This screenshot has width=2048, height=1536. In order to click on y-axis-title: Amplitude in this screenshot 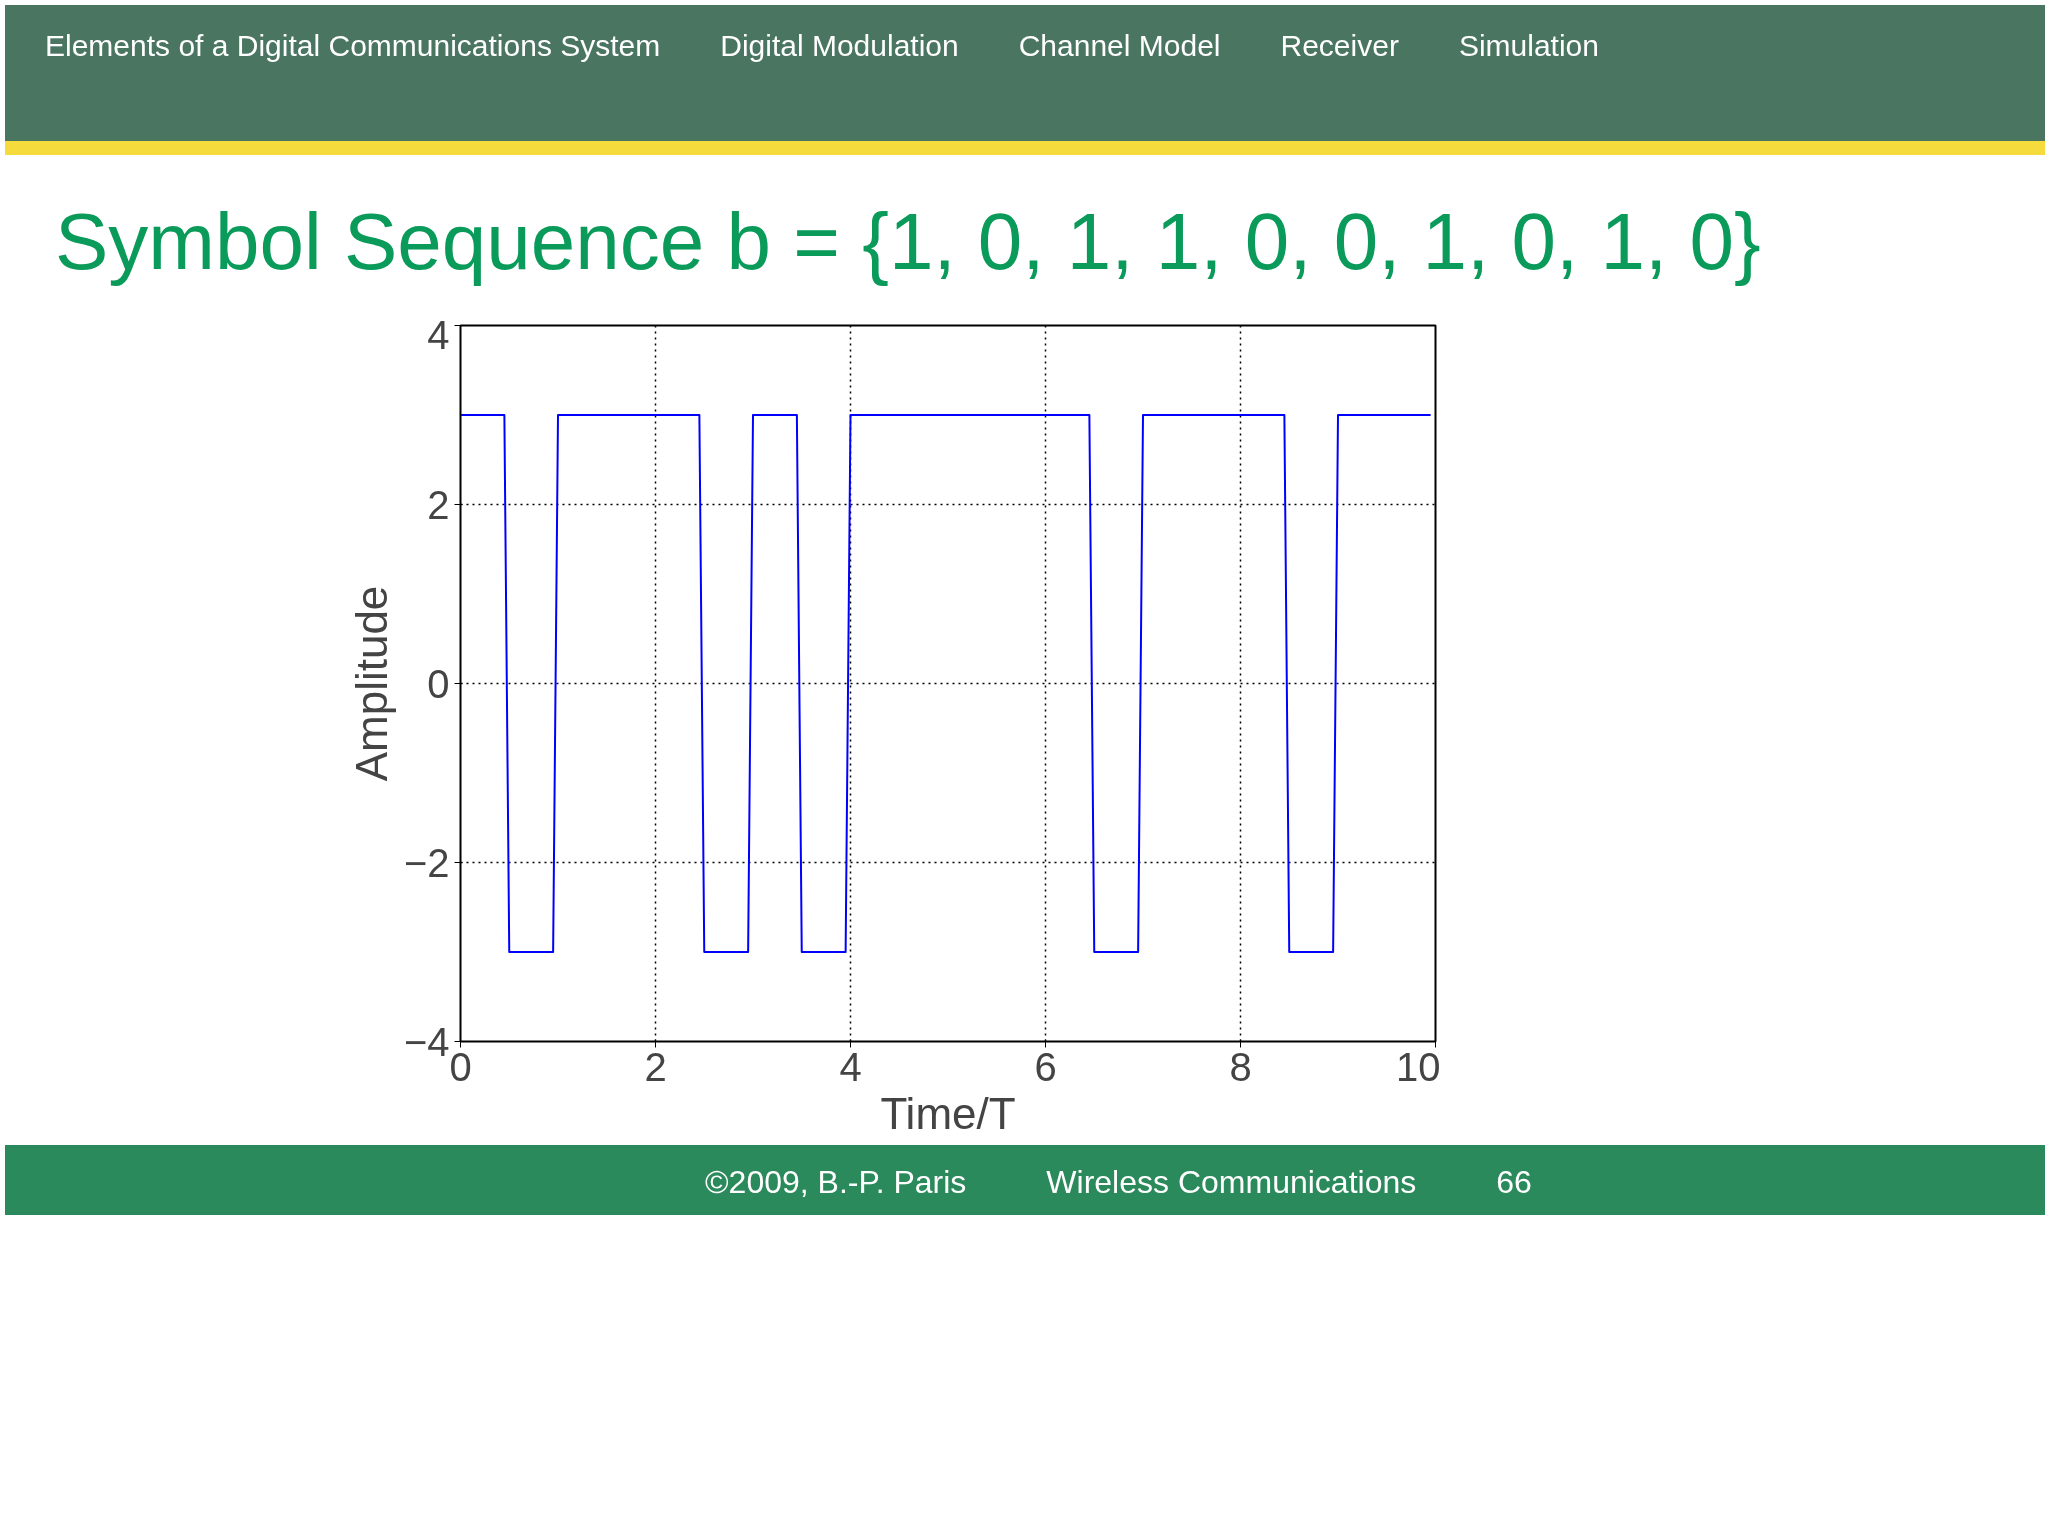, I will do `click(371, 683)`.